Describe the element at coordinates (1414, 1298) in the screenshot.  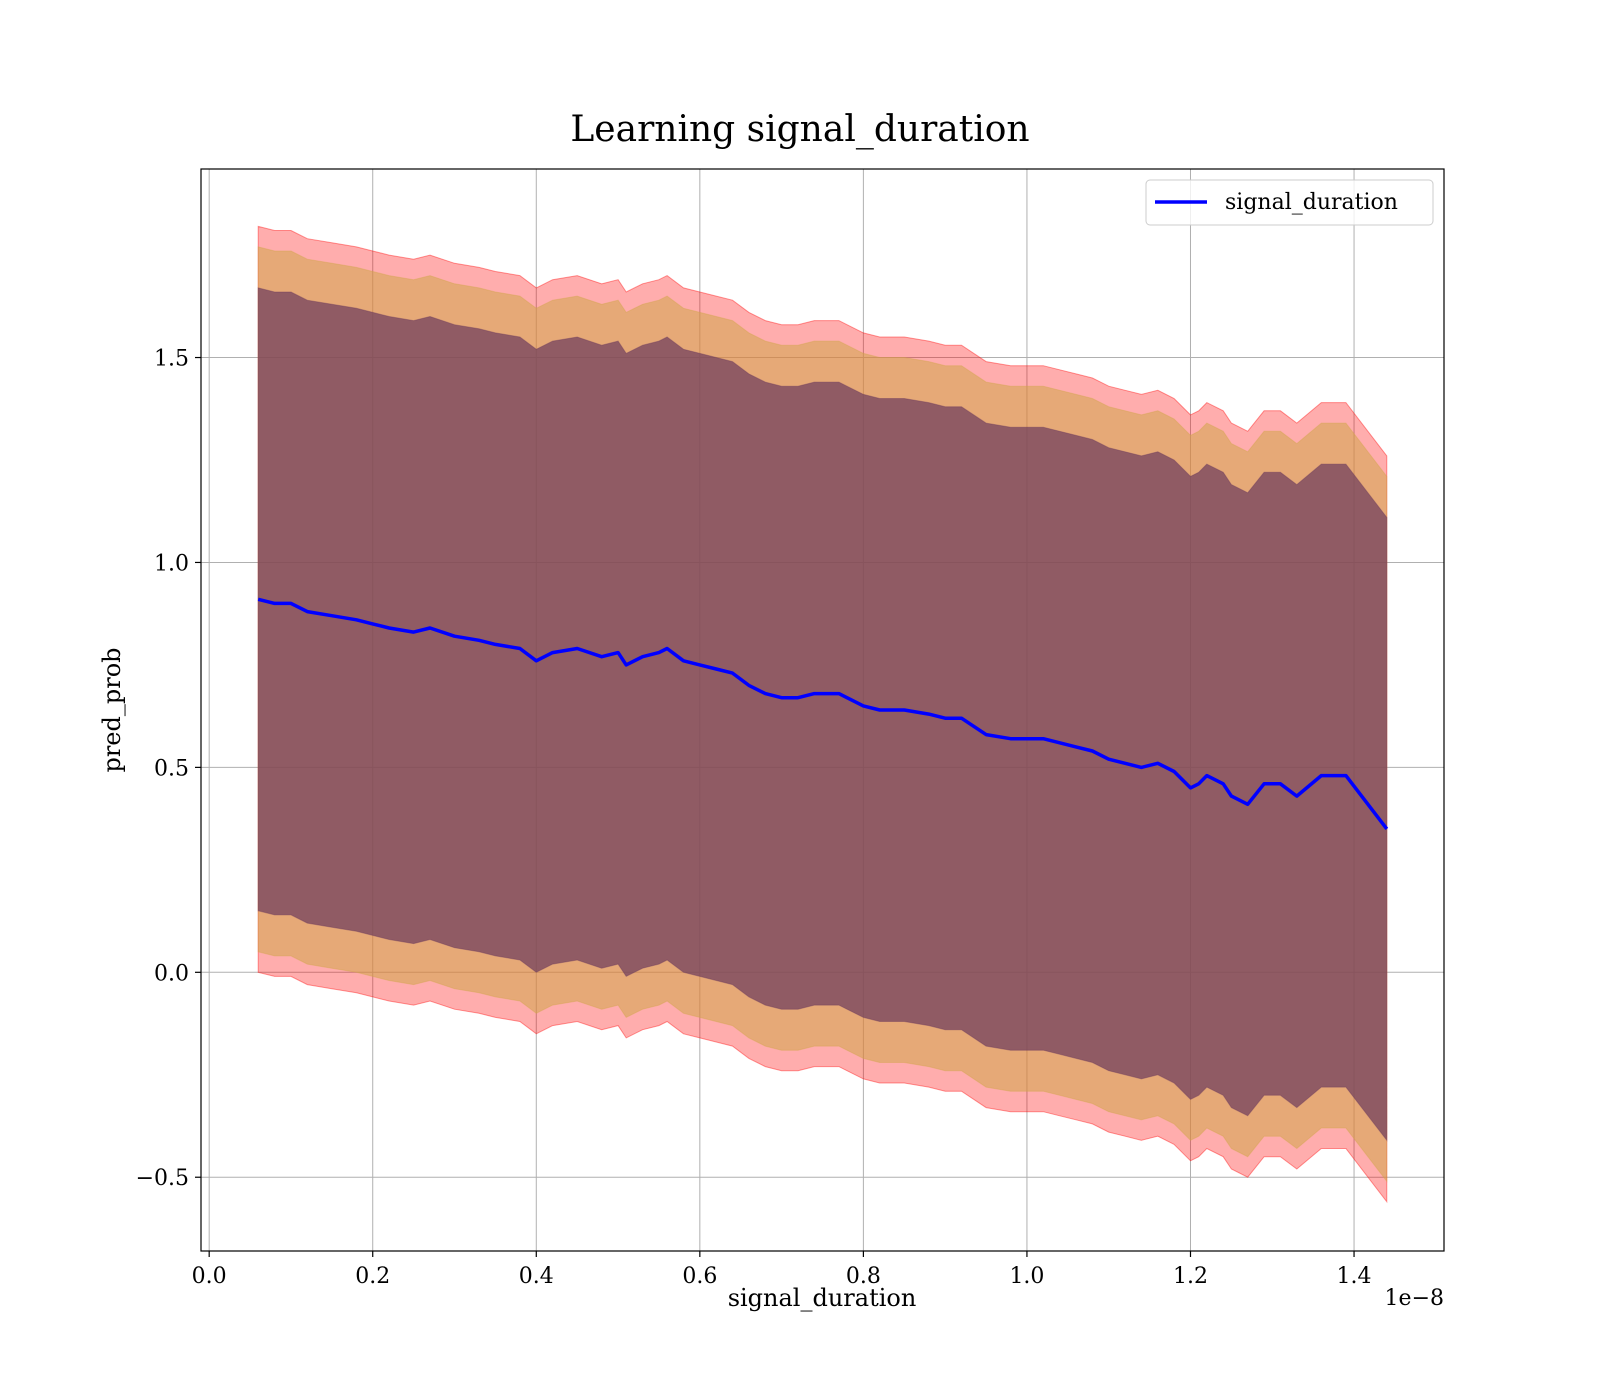
I see `x-axis-offset-label: 1e−8` at that location.